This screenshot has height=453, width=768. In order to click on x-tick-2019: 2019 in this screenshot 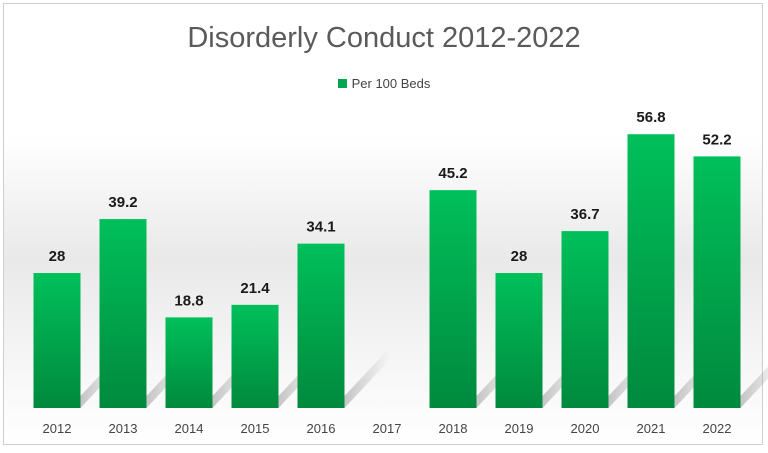, I will do `click(519, 428)`.